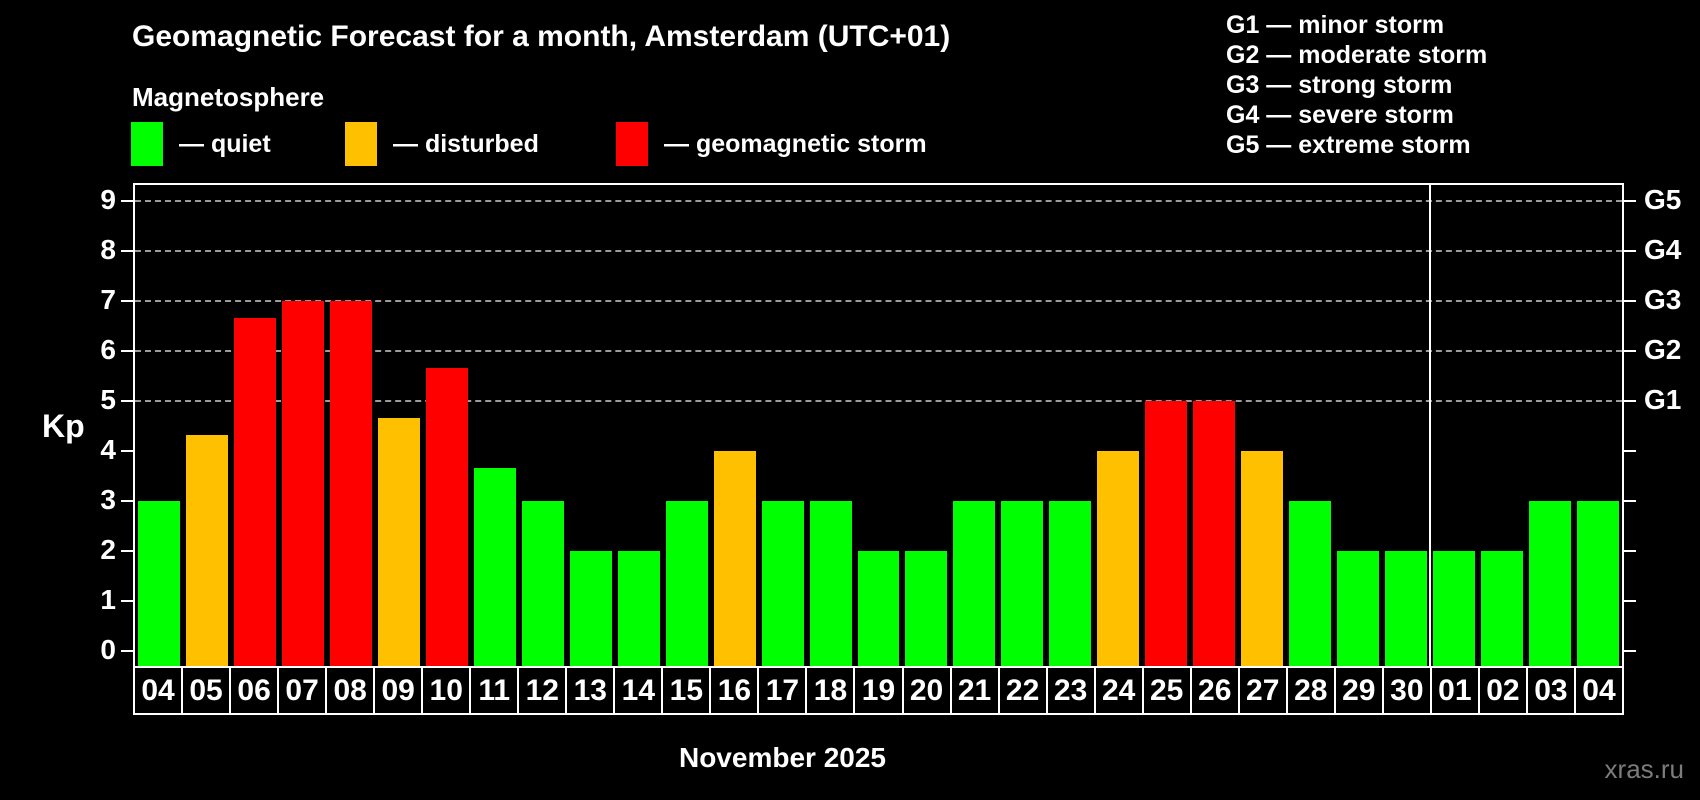 The image size is (1700, 800). Describe the element at coordinates (878, 201) in the screenshot. I see `gridline-kp9` at that location.